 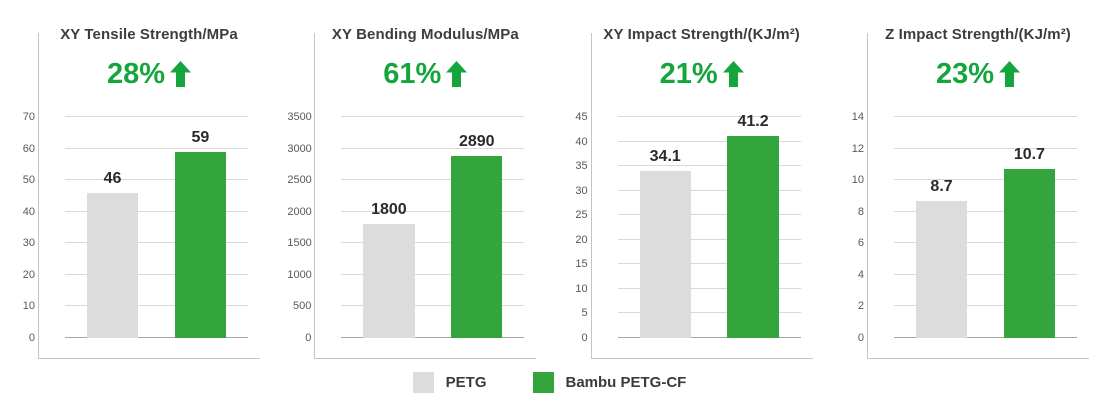 What do you see at coordinates (626, 382) in the screenshot?
I see `legend-label-bambu-petg-cf: Bambu PETG-CF` at bounding box center [626, 382].